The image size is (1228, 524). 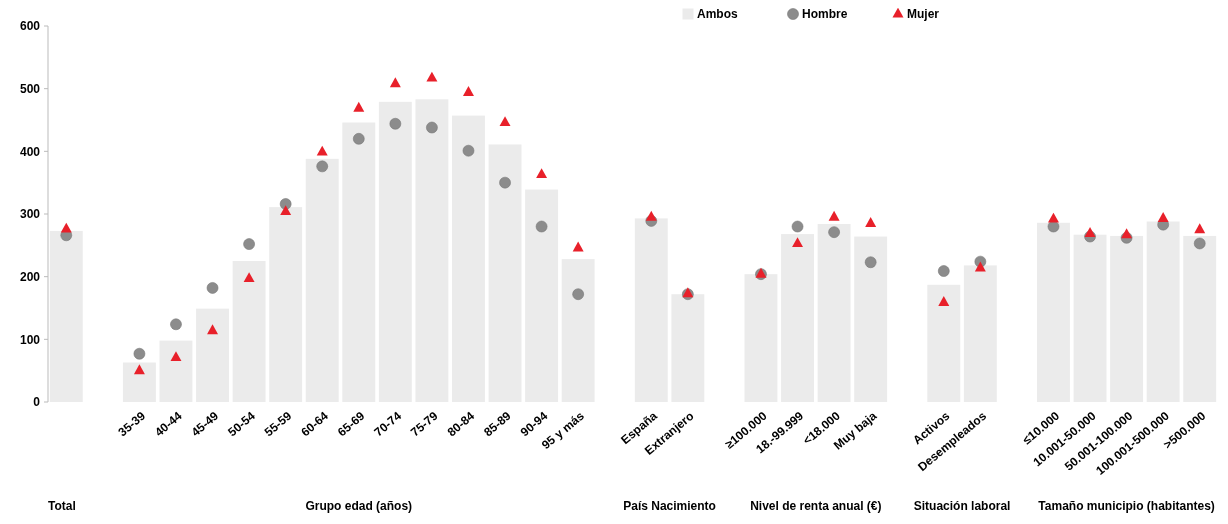 What do you see at coordinates (30, 88) in the screenshot?
I see `y-tick-label: 500` at bounding box center [30, 88].